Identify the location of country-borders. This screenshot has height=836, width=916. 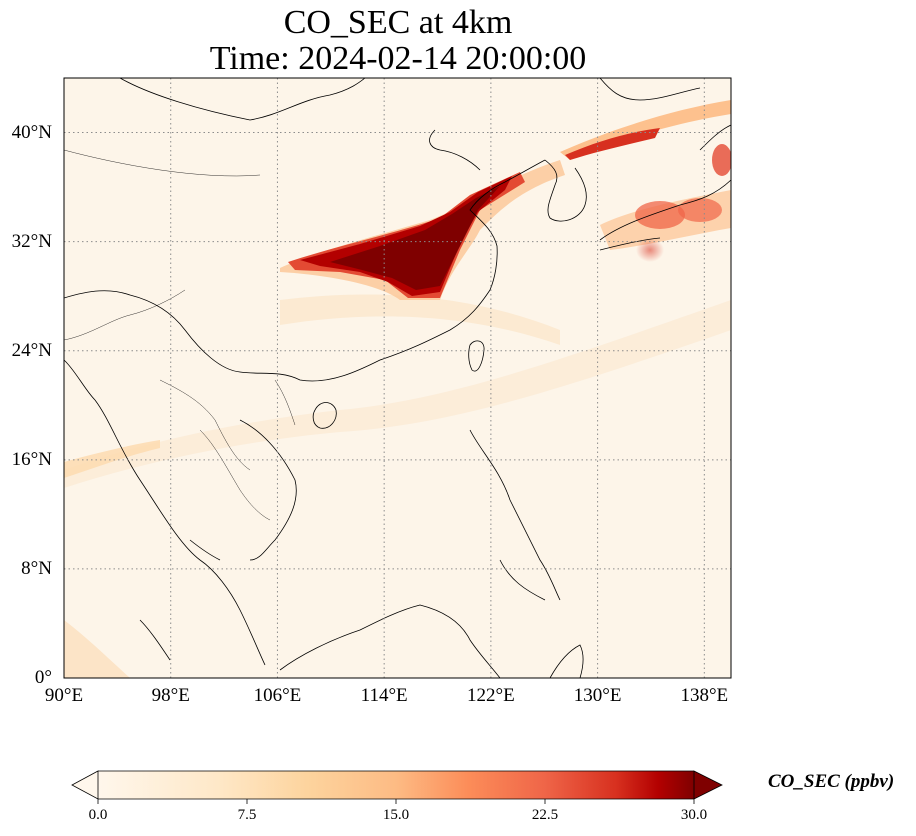
(180, 335).